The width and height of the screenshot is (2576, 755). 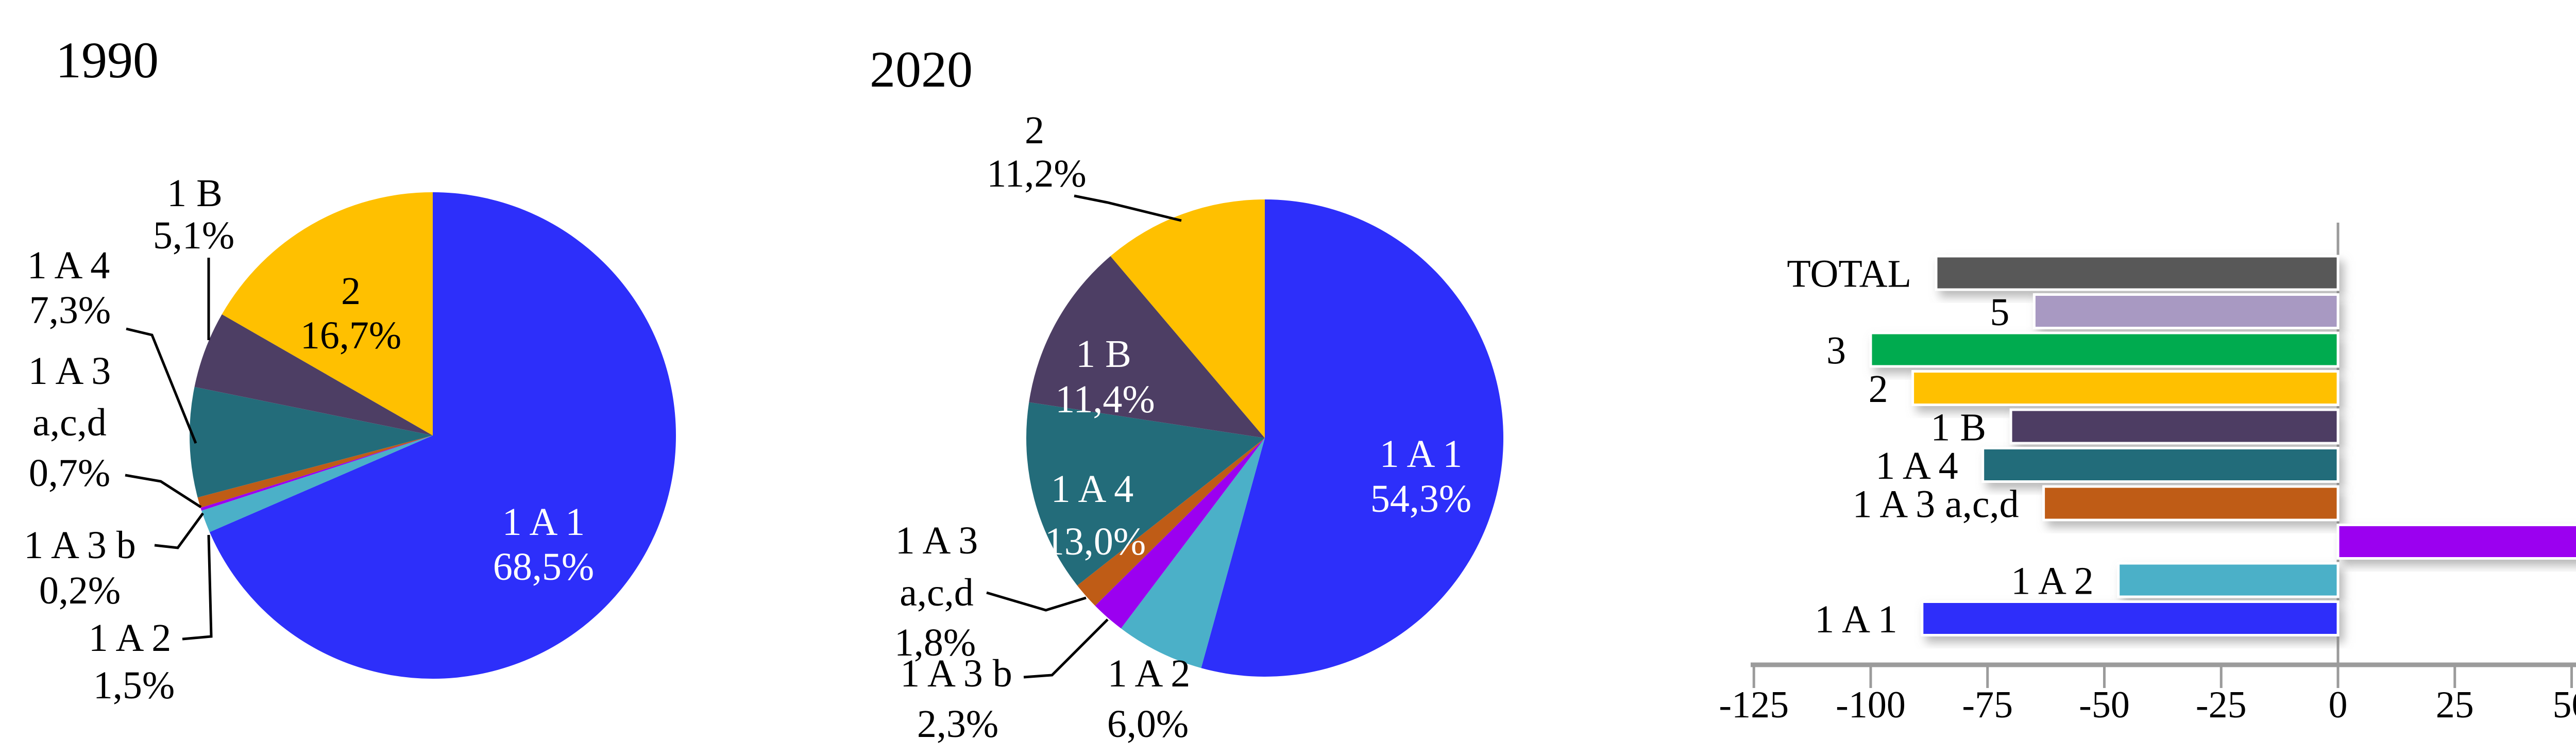 What do you see at coordinates (1878, 389) in the screenshot?
I see `bar-label-2: 2` at bounding box center [1878, 389].